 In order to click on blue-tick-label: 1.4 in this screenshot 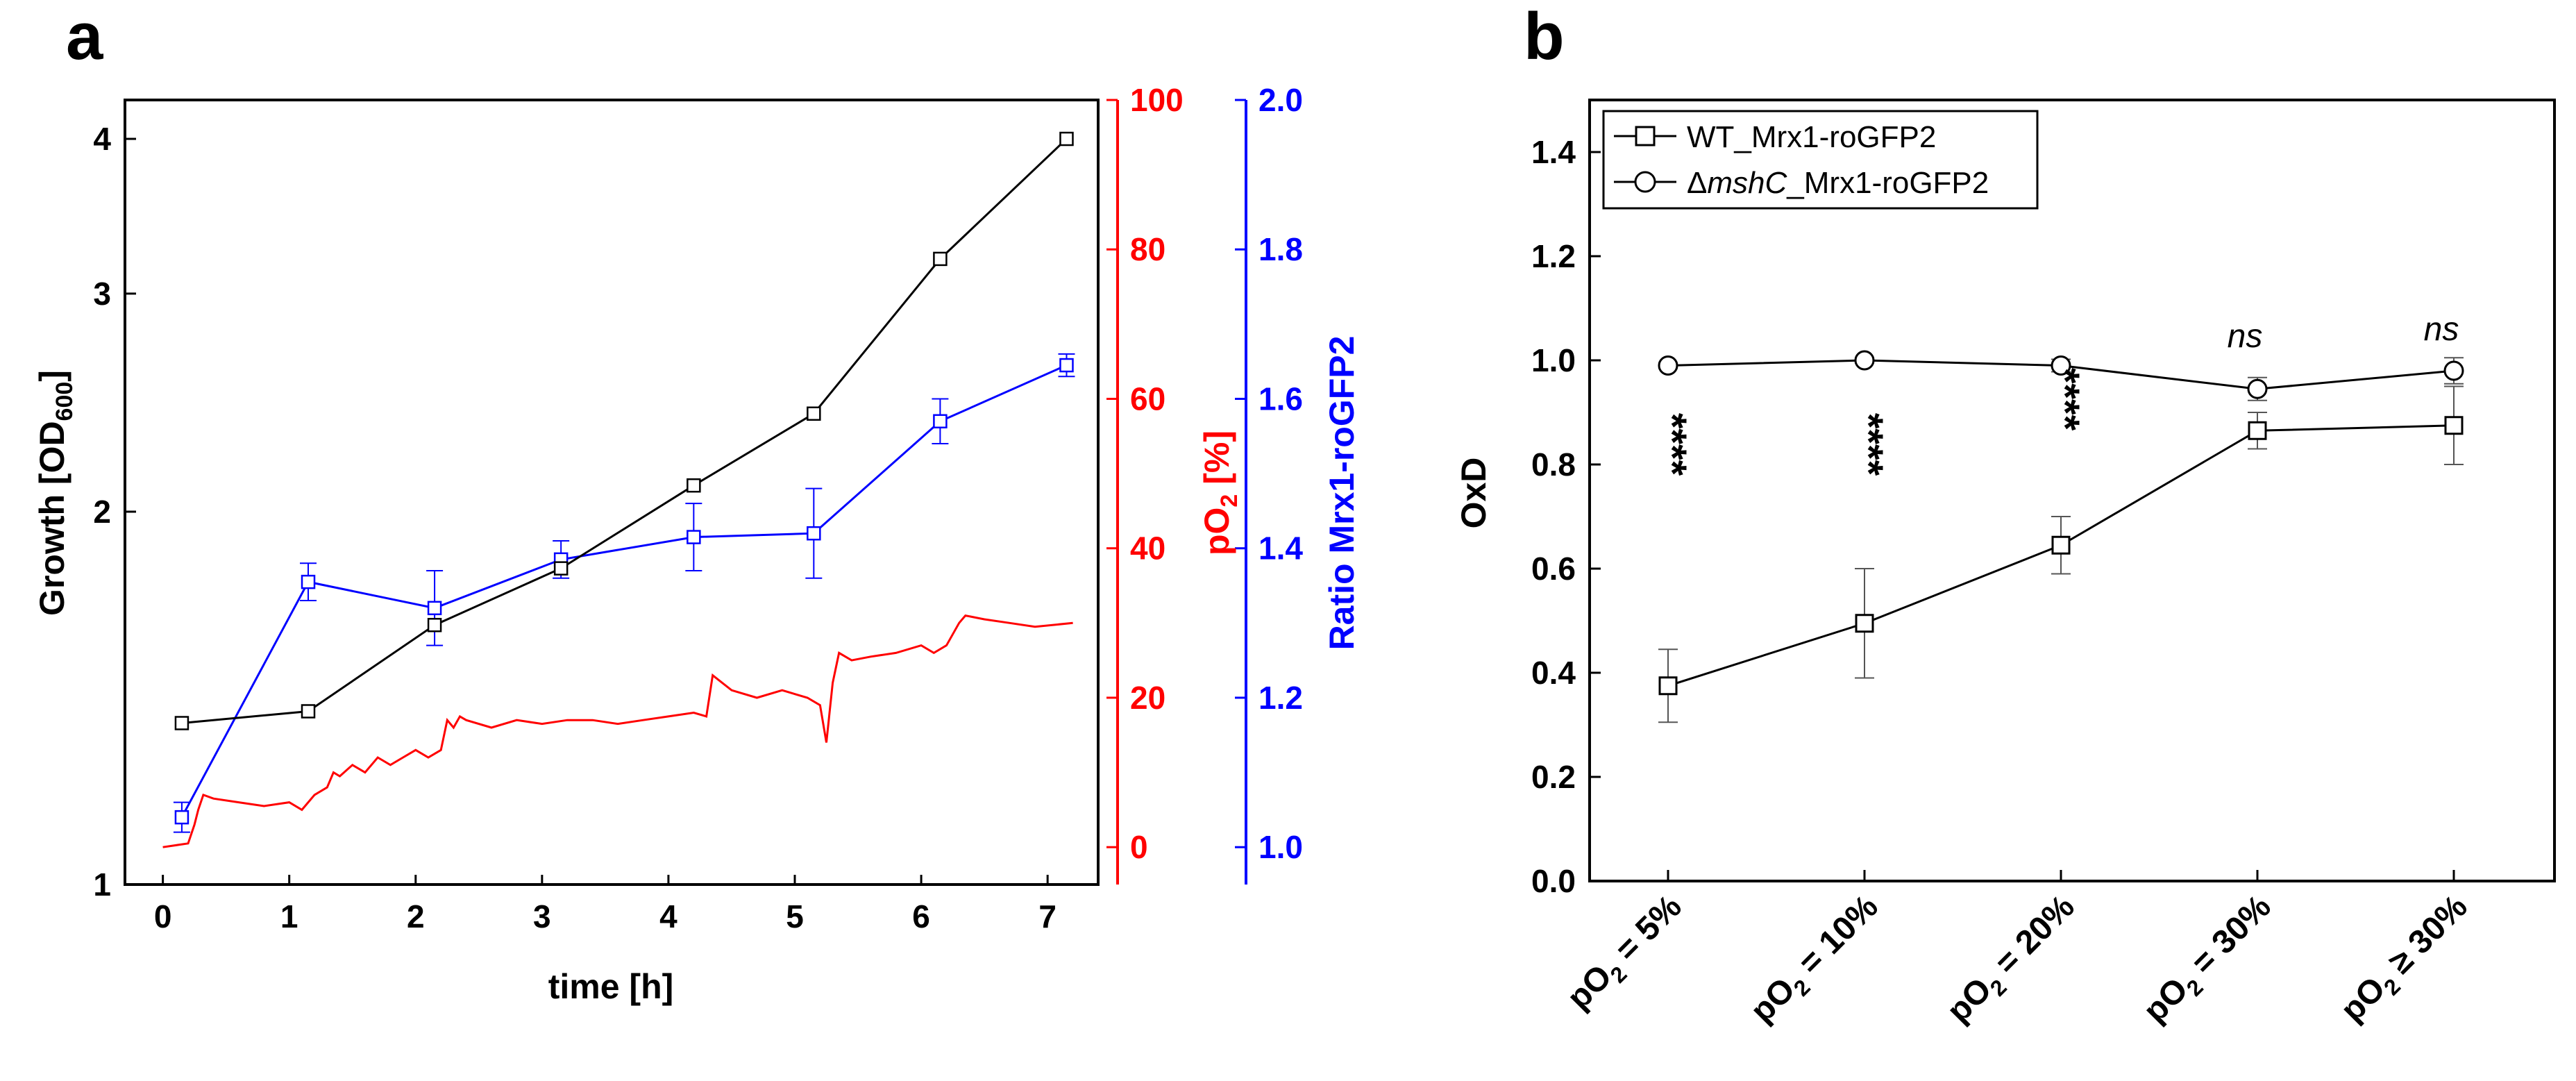, I will do `click(1280, 548)`.